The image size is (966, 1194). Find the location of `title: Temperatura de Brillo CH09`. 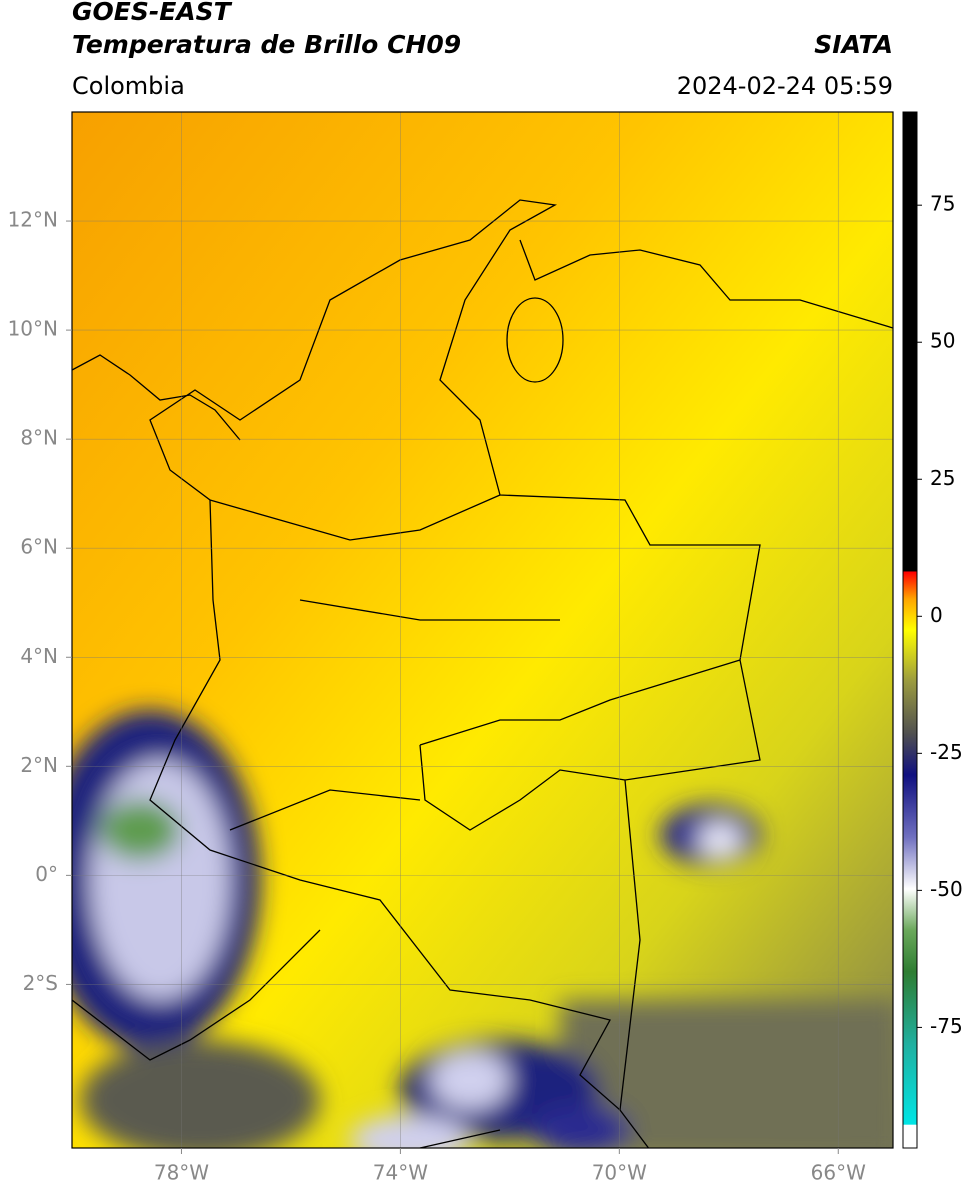

title: Temperatura de Brillo CH09 is located at coordinates (266, 44).